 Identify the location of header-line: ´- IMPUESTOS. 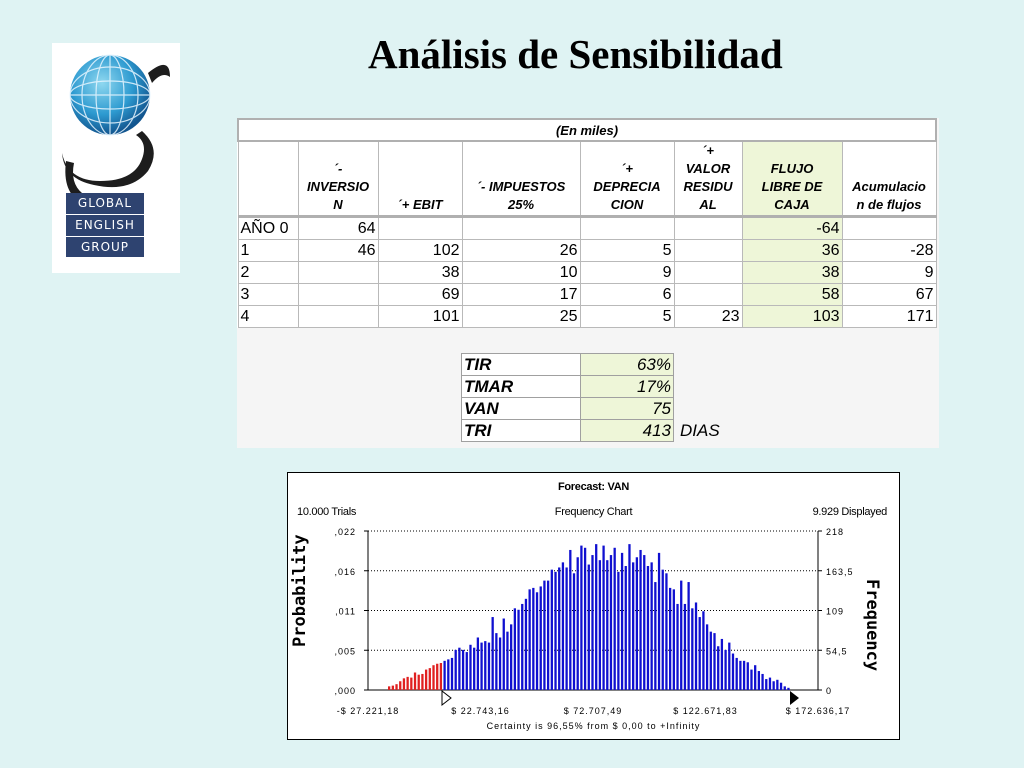
(521, 186).